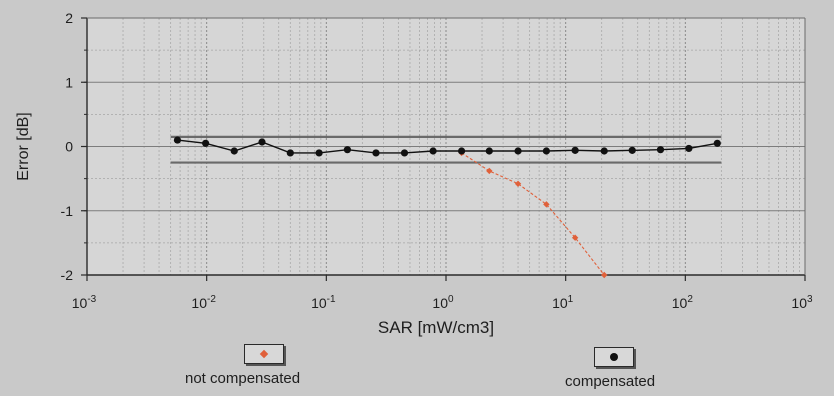 This screenshot has width=834, height=396. I want to click on y-tick-label: 0, so click(69, 147).